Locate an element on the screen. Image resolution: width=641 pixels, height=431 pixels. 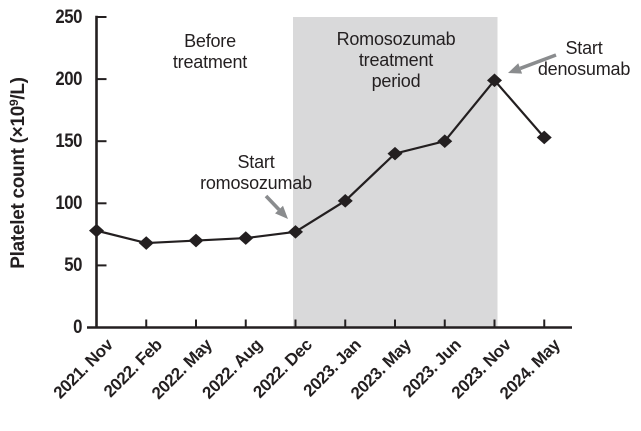
y-axis-title-superscript: 9 is located at coordinates (14, 102).